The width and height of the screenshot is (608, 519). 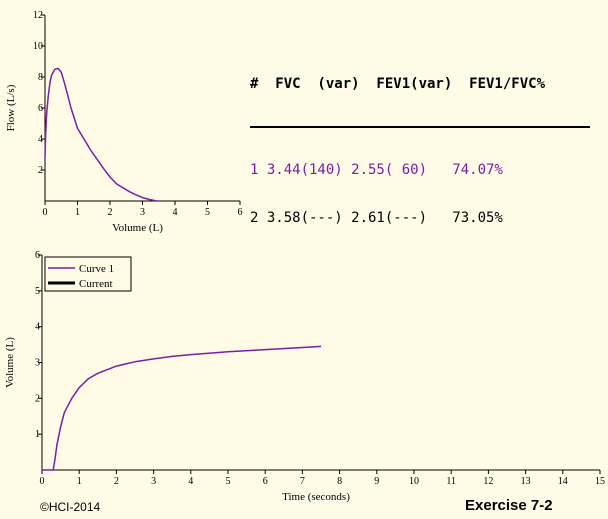 I want to click on x-tick-label: 7, so click(x=302, y=481).